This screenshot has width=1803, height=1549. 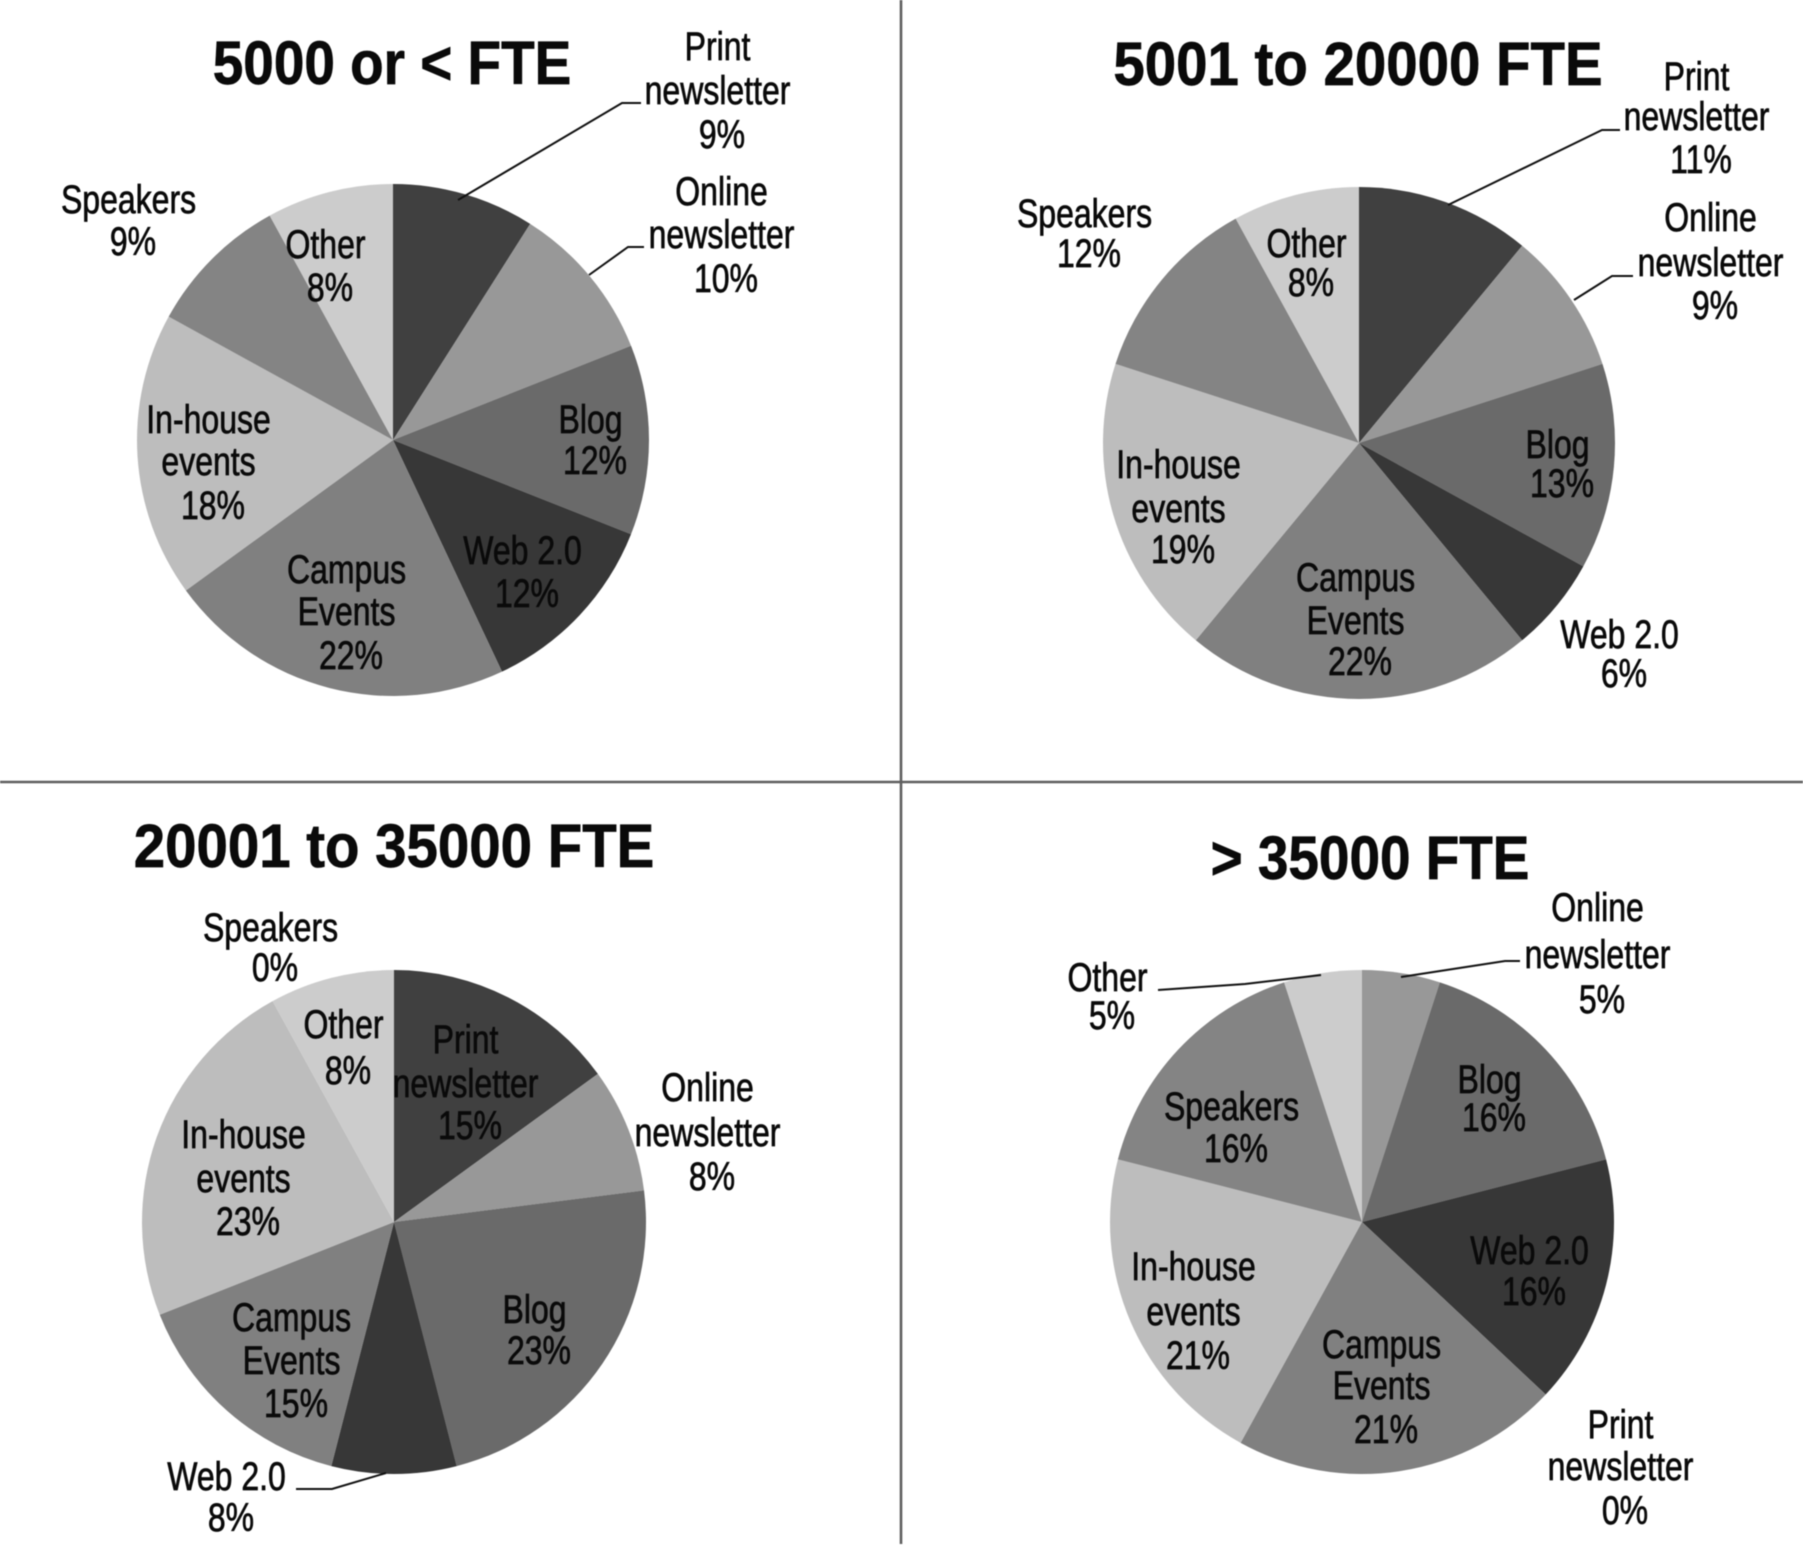 What do you see at coordinates (470, 1082) in the screenshot?
I see `svg-text: Print newsletter 15%` at bounding box center [470, 1082].